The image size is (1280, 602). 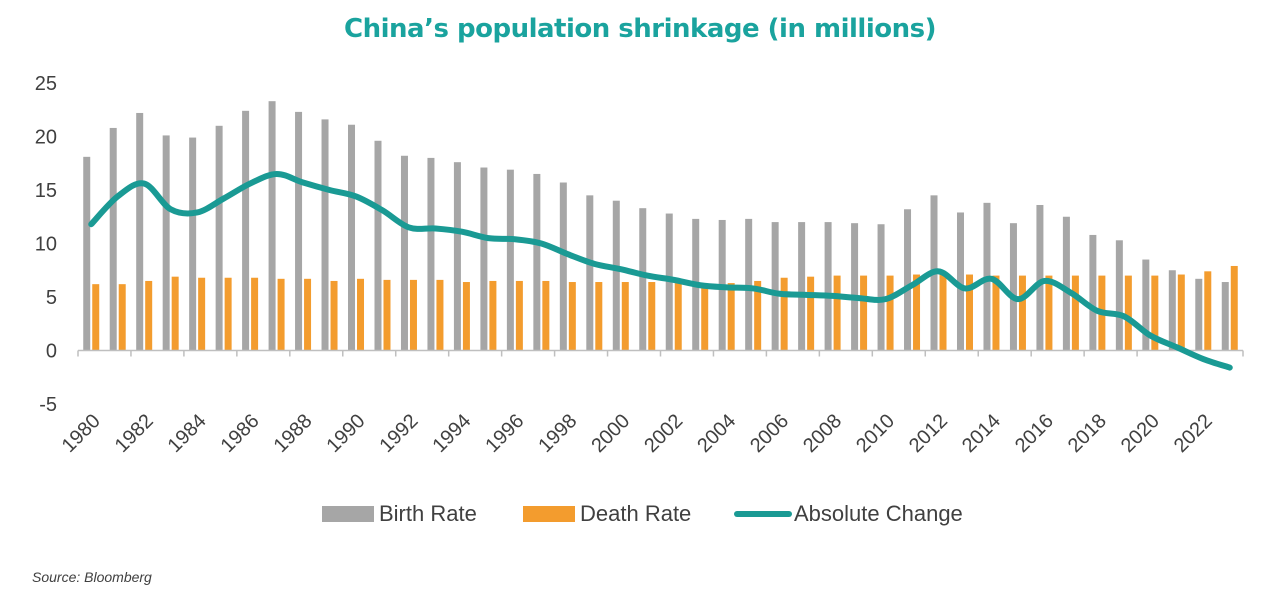 What do you see at coordinates (48, 405) in the screenshot?
I see `y-tick-label: -5` at bounding box center [48, 405].